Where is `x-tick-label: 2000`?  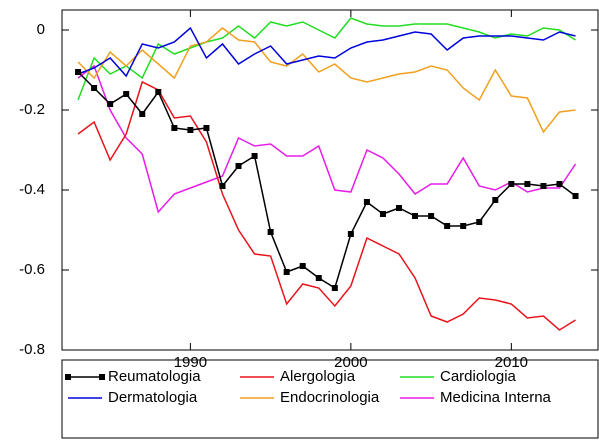
x-tick-label: 2000 is located at coordinates (350, 362).